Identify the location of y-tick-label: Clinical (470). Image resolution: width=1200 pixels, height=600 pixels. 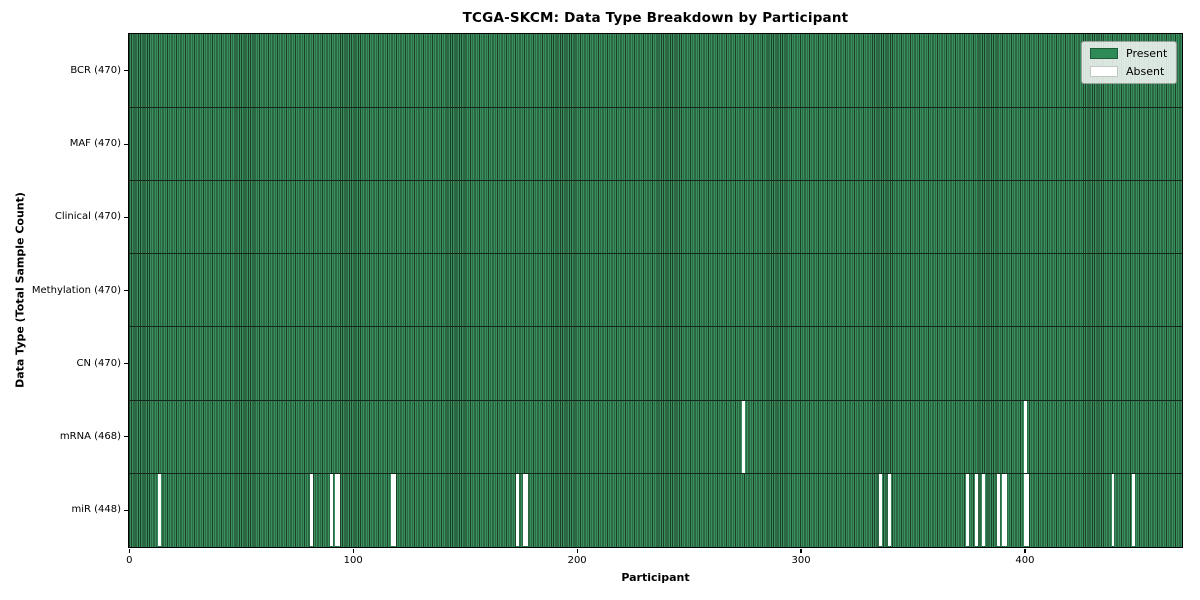
(87, 217).